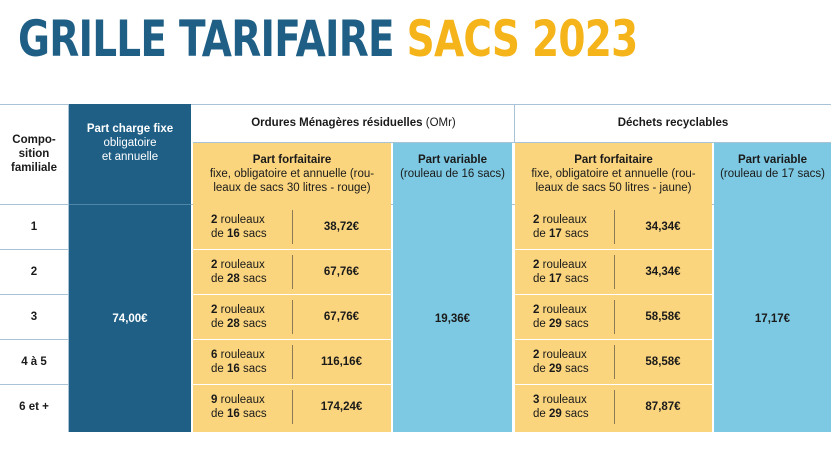  I want to click on col-divider-groups, so click(514, 123).